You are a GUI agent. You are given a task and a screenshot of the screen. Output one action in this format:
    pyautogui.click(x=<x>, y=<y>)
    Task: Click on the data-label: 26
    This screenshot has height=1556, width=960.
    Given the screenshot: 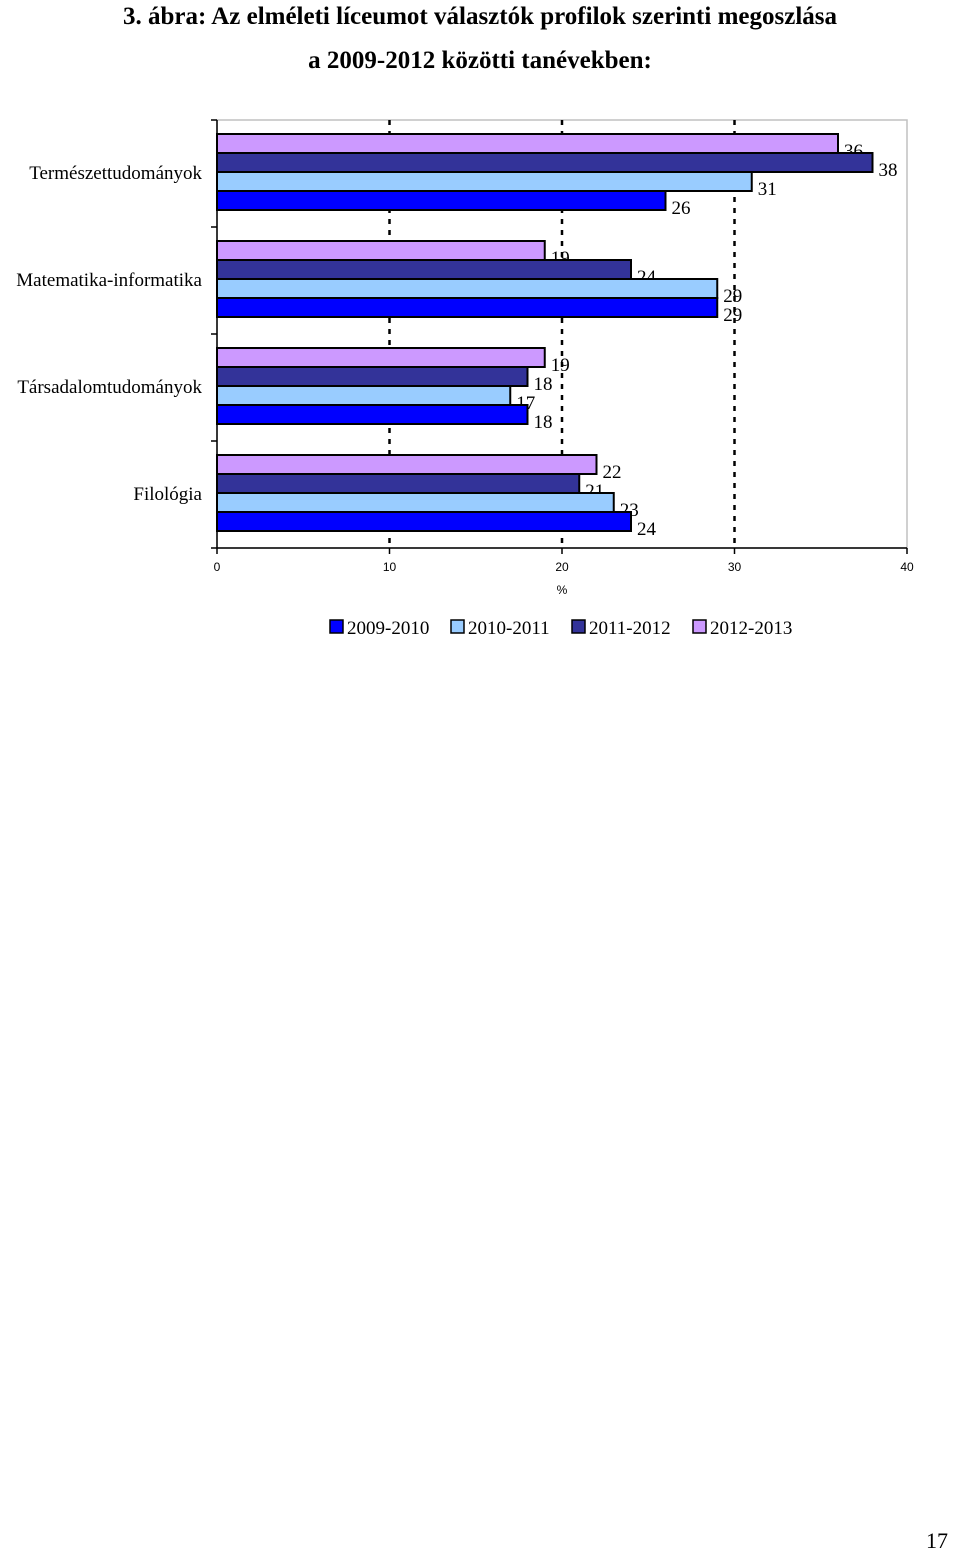 What is the action you would take?
    pyautogui.click(x=681, y=208)
    